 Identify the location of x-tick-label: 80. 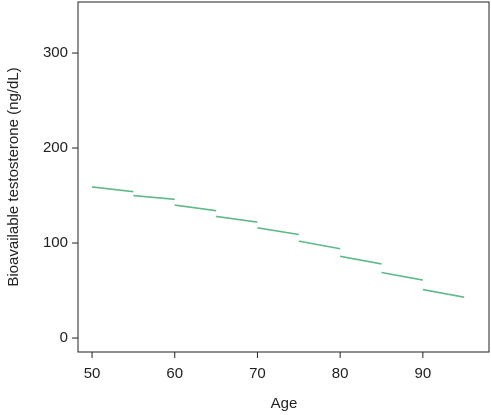
(340, 373).